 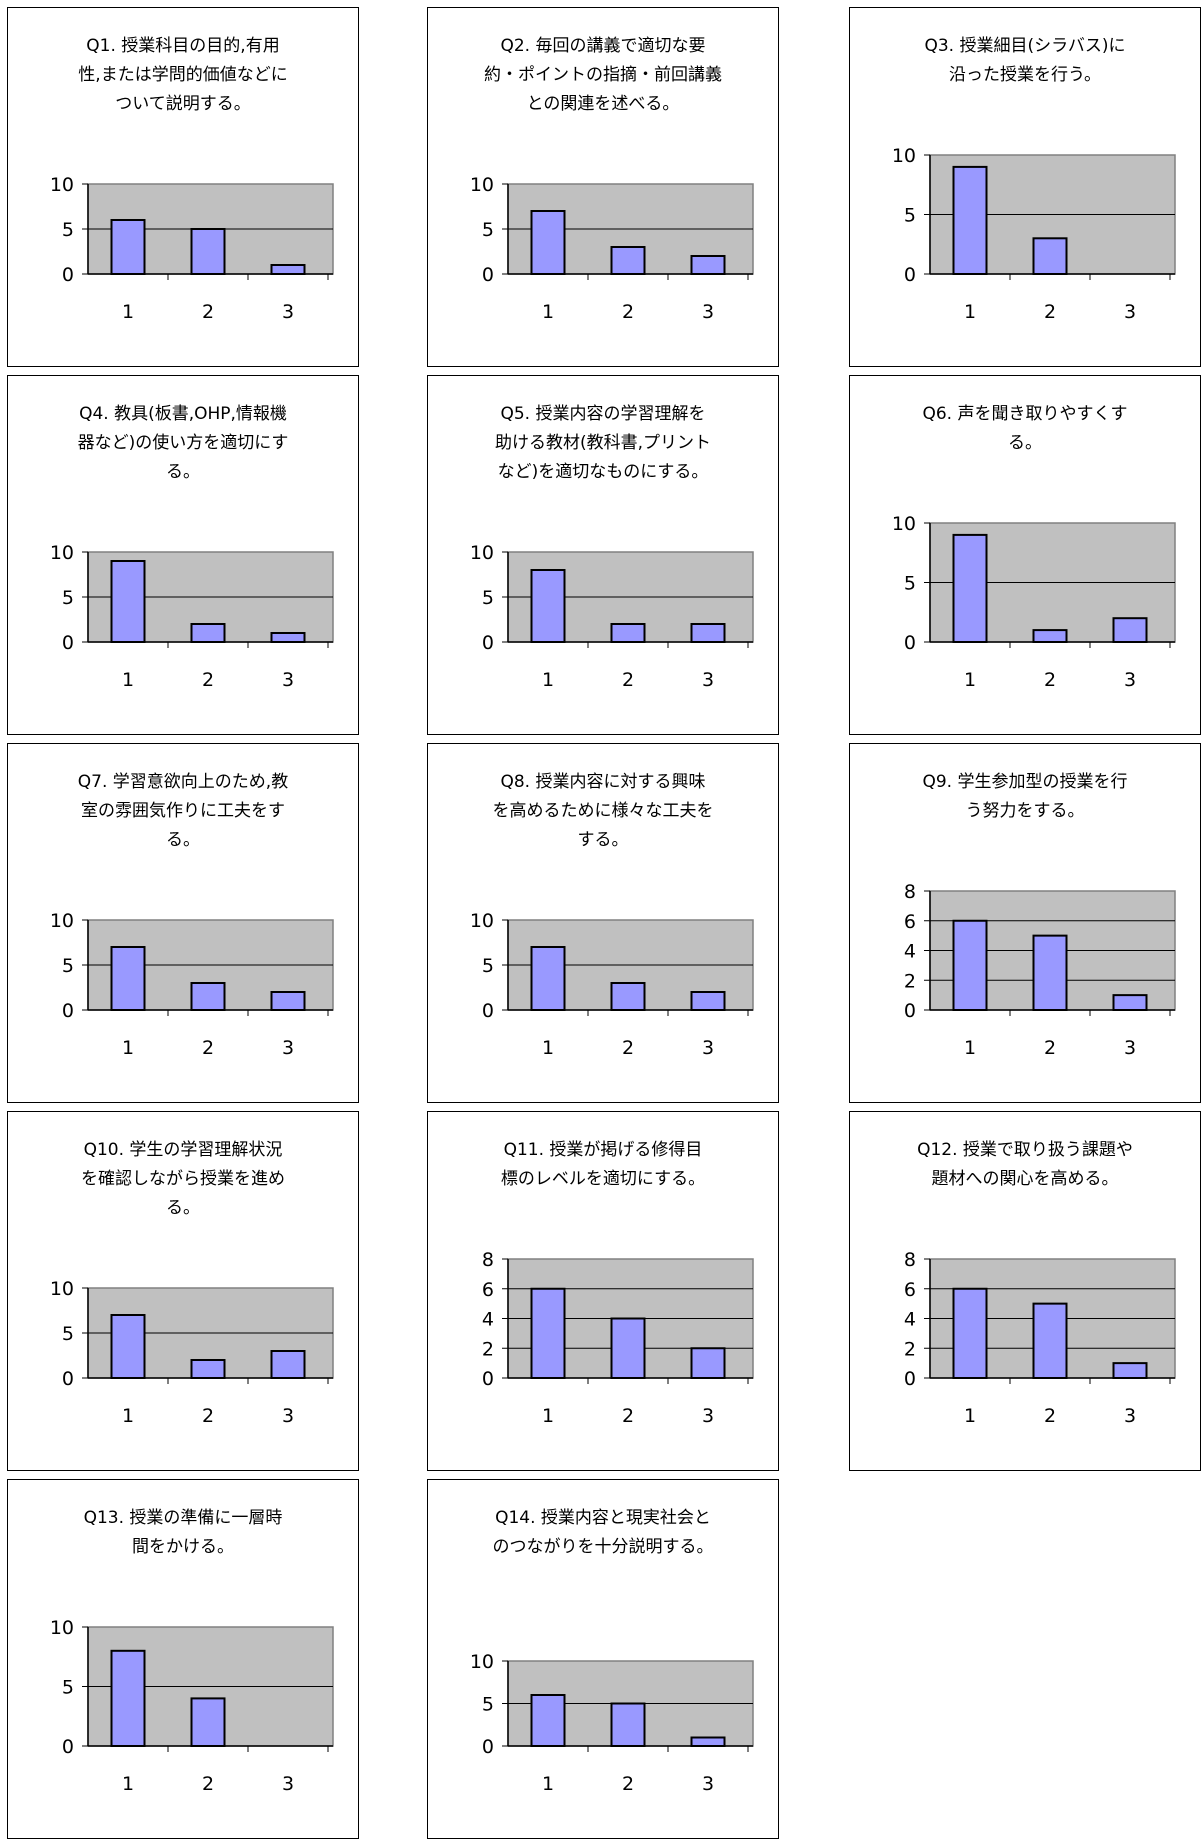 What do you see at coordinates (1025, 796) in the screenshot?
I see `chart-title: Q9. 学生参加型の授業を行 う努力をする。` at bounding box center [1025, 796].